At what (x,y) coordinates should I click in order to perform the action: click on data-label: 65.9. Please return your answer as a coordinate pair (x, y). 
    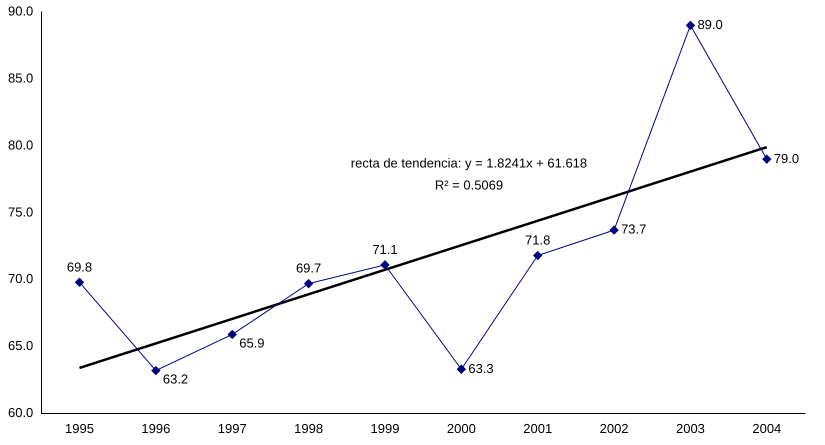
    Looking at the image, I should click on (252, 343).